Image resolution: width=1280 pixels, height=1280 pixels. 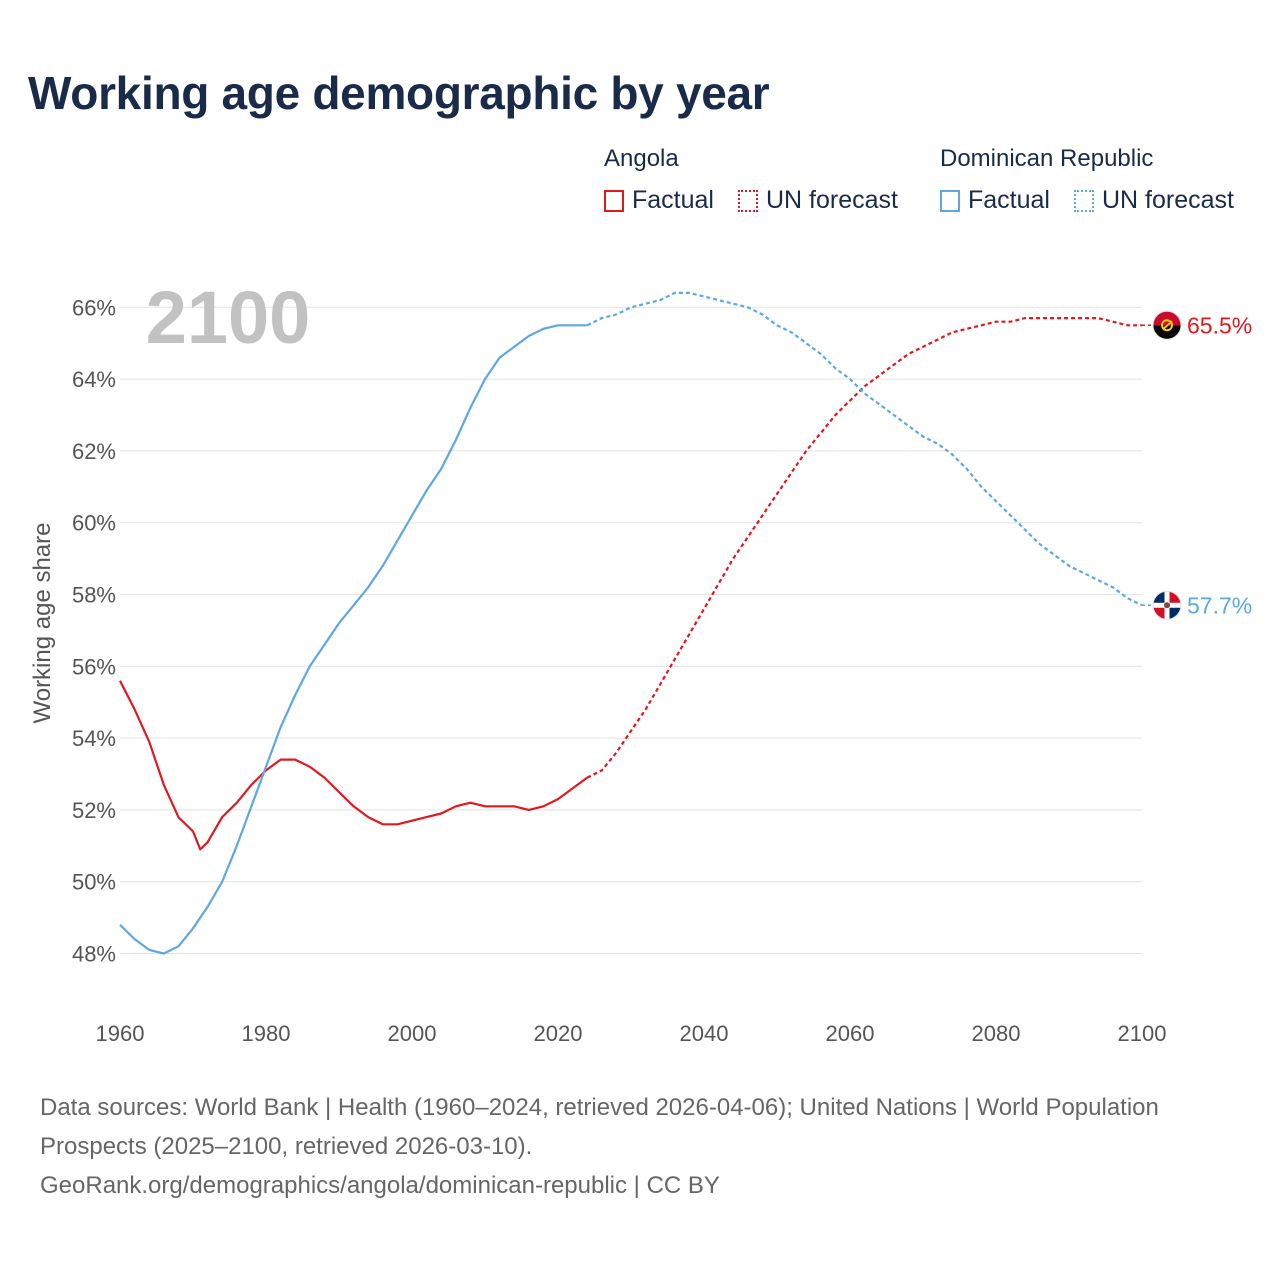 I want to click on legend-item-dominican-republic-factual: Factual, so click(x=995, y=200).